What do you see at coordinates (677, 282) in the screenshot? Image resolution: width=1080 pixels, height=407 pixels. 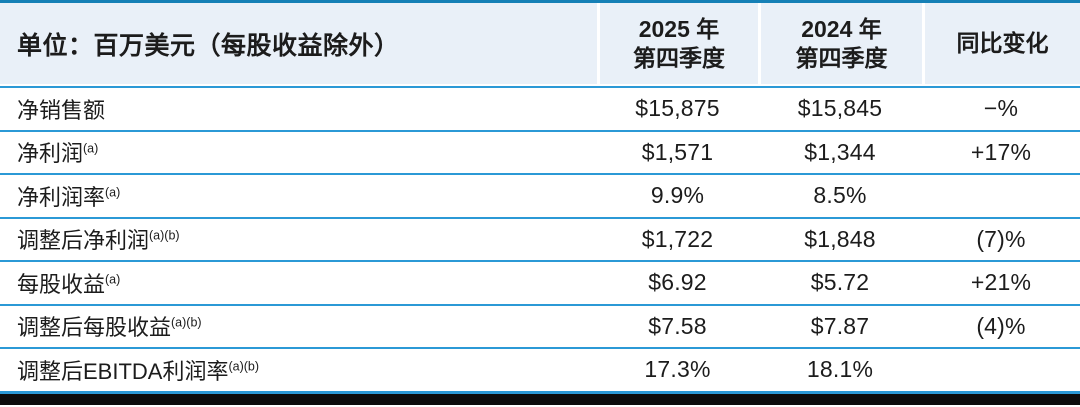 I see `value-2025-q4: $6.92` at bounding box center [677, 282].